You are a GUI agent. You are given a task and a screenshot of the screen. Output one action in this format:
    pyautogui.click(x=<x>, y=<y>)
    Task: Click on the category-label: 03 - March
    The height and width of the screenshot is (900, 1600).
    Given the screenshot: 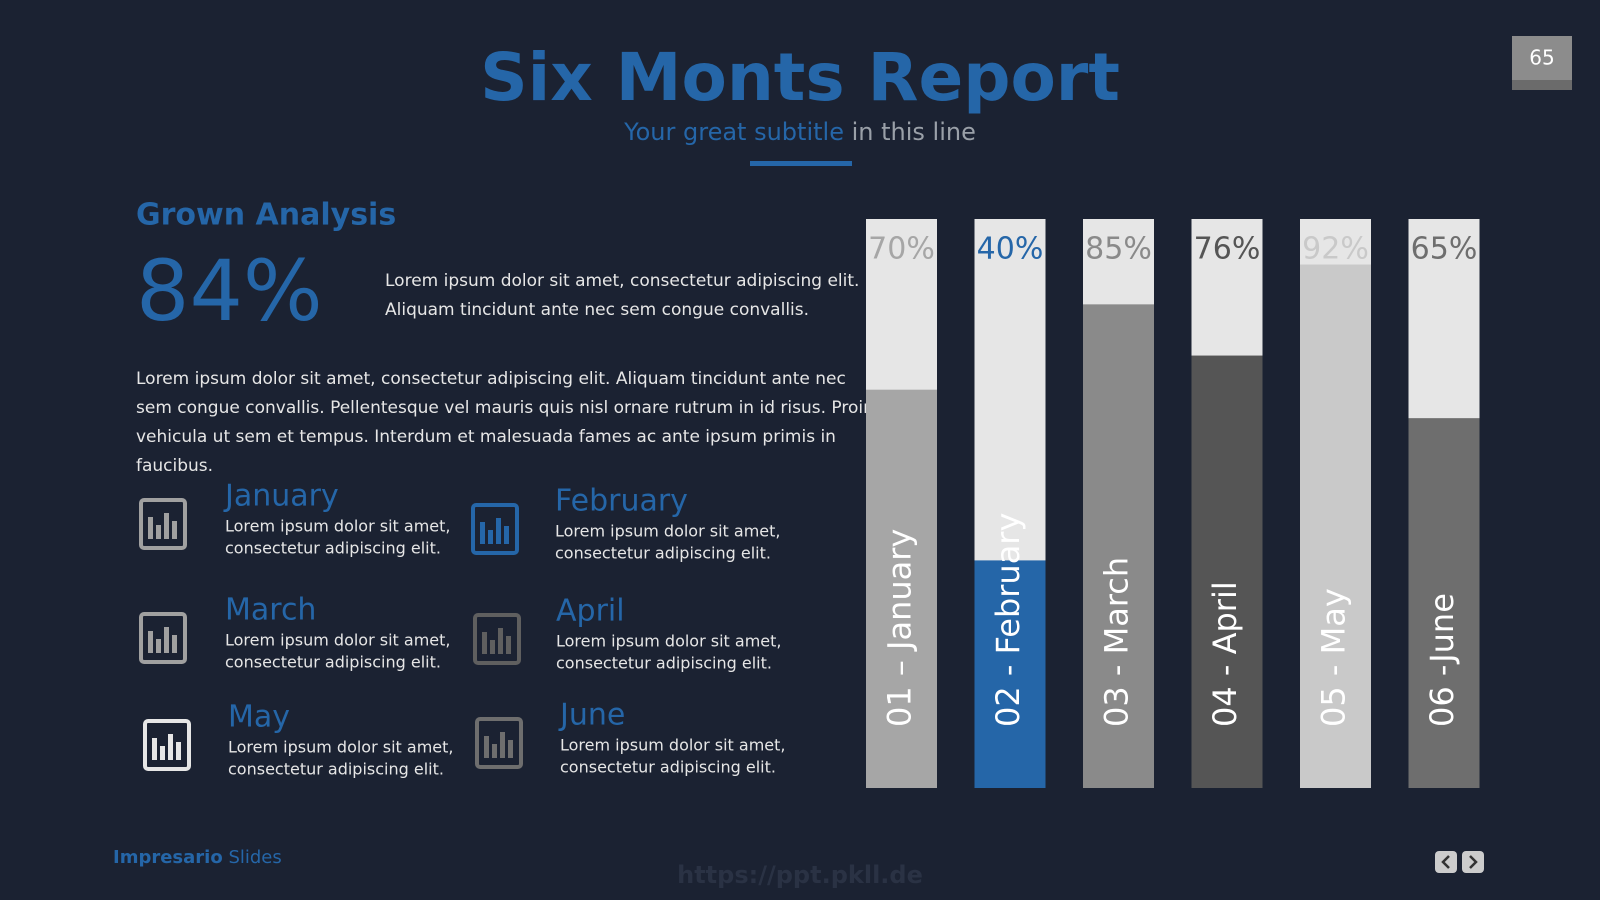 What is the action you would take?
    pyautogui.click(x=1117, y=642)
    